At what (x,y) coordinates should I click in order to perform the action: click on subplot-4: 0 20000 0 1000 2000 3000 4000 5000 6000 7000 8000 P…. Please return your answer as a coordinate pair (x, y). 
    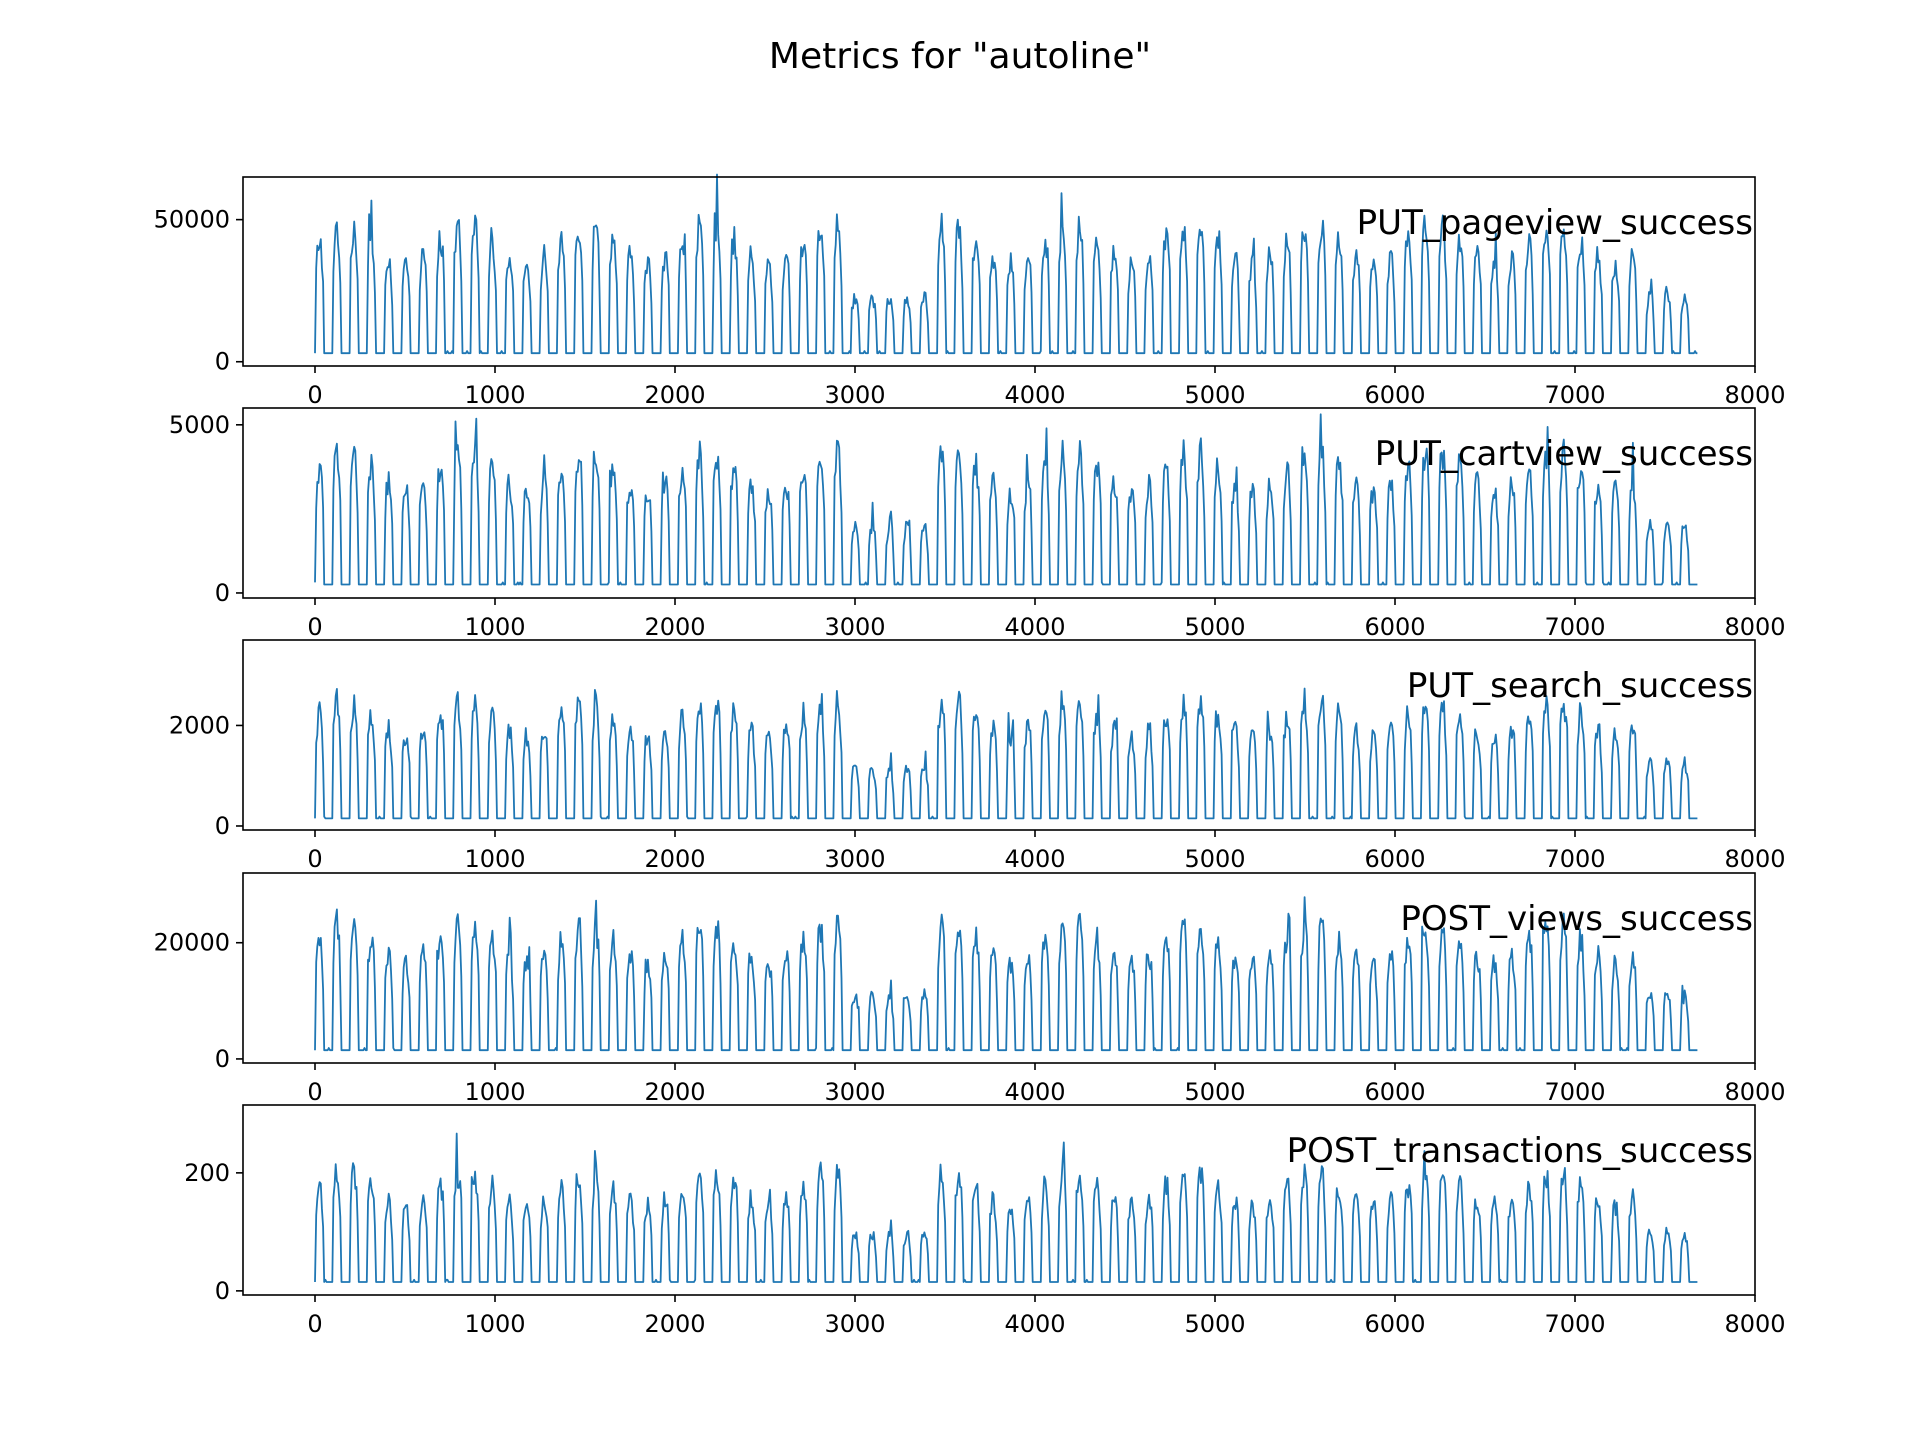
    Looking at the image, I should click on (970, 989).